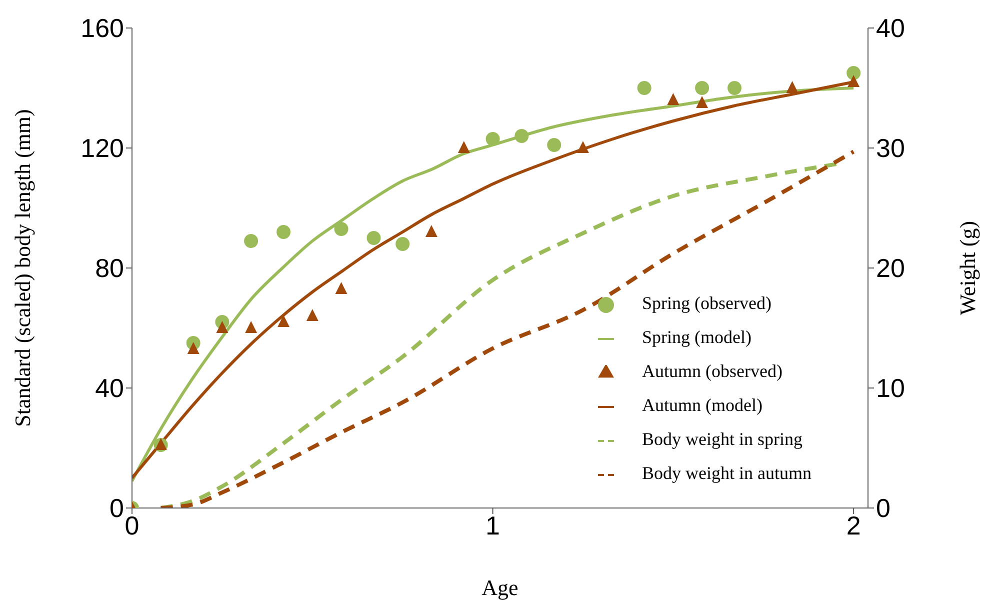 The image size is (989, 615). What do you see at coordinates (707, 303) in the screenshot?
I see `legend-label: Spring (observed)` at bounding box center [707, 303].